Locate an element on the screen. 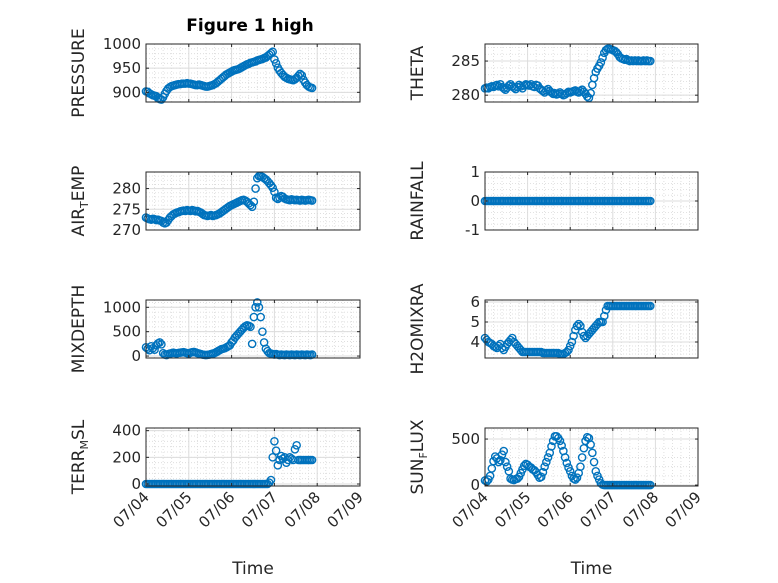 The height and width of the screenshot is (583, 778). y-tick-label: -1 is located at coordinates (472, 230).